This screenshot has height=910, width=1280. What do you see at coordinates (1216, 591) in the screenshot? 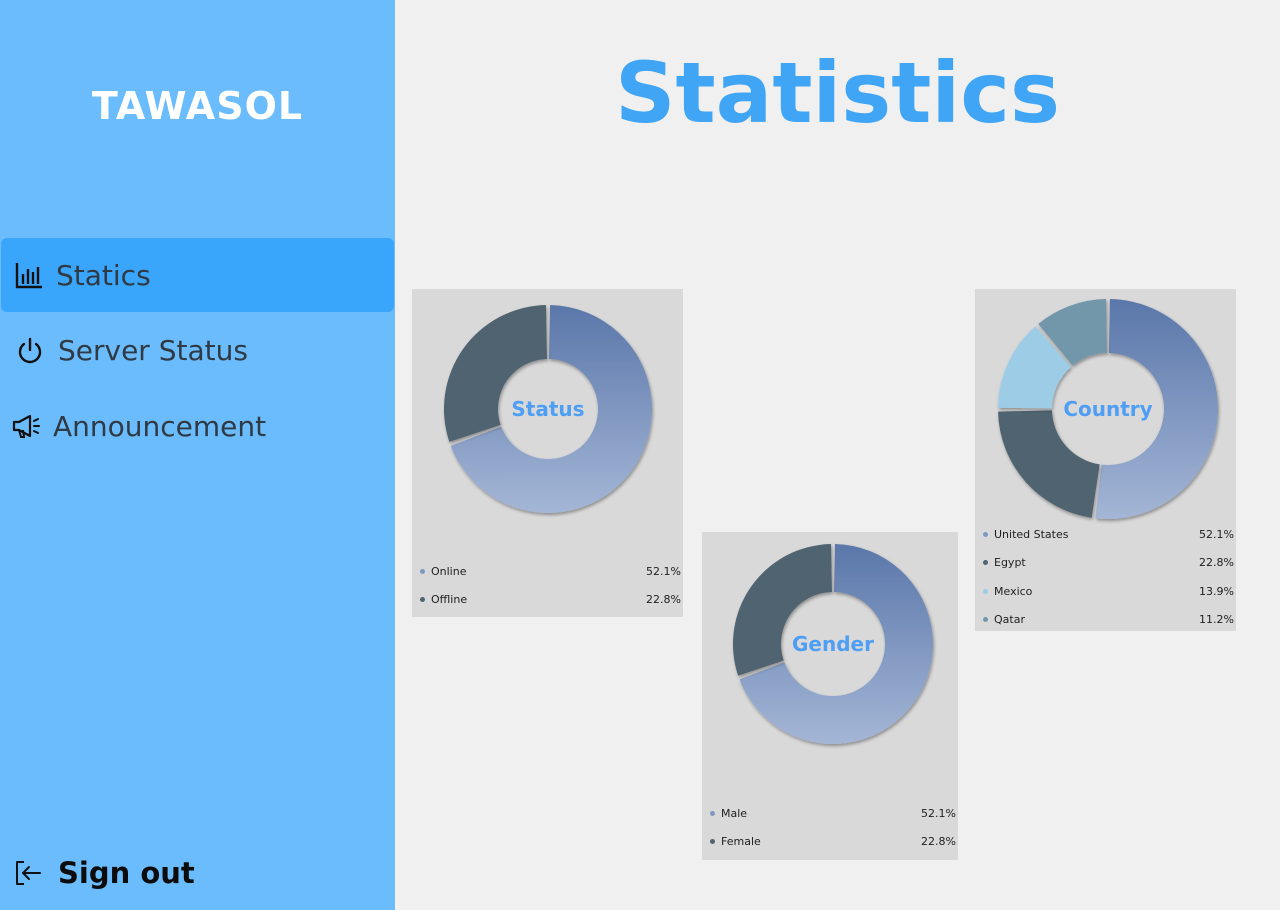
I see `legend-value: 13.9%` at bounding box center [1216, 591].